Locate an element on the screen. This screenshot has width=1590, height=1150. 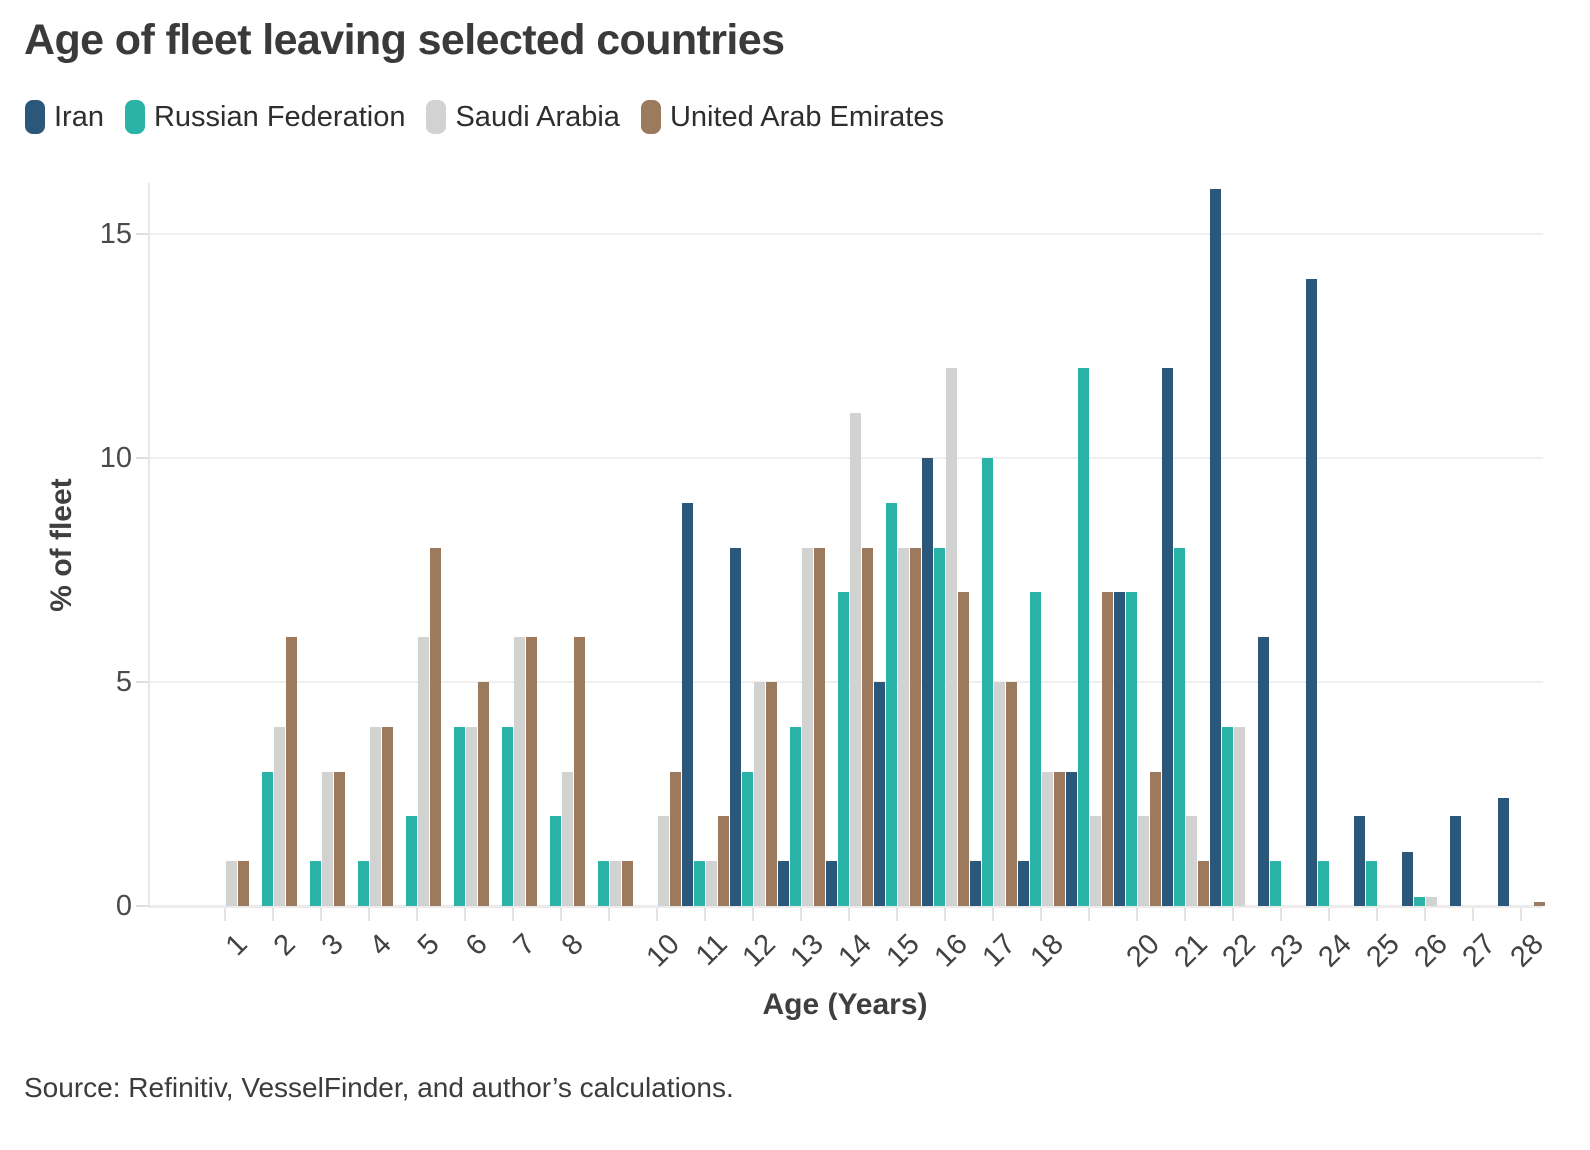
x-axis-title: Age (Years) is located at coordinates (845, 1004).